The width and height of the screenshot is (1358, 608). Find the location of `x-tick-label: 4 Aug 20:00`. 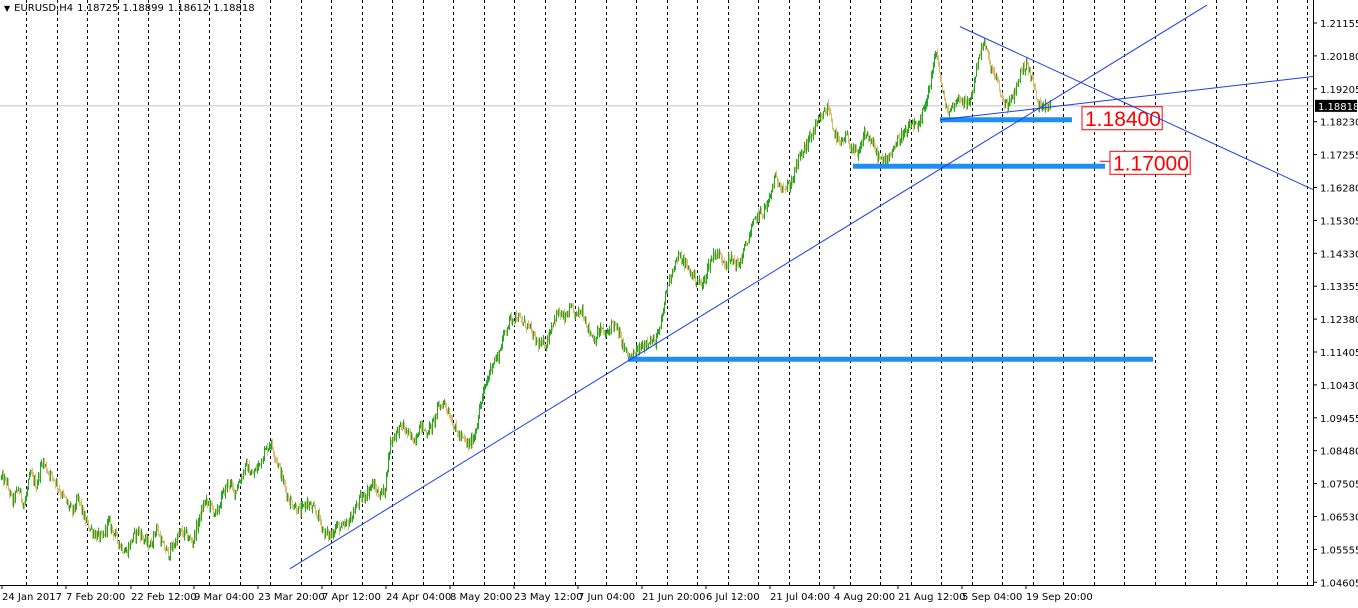

x-tick-label: 4 Aug 20:00 is located at coordinates (864, 597).